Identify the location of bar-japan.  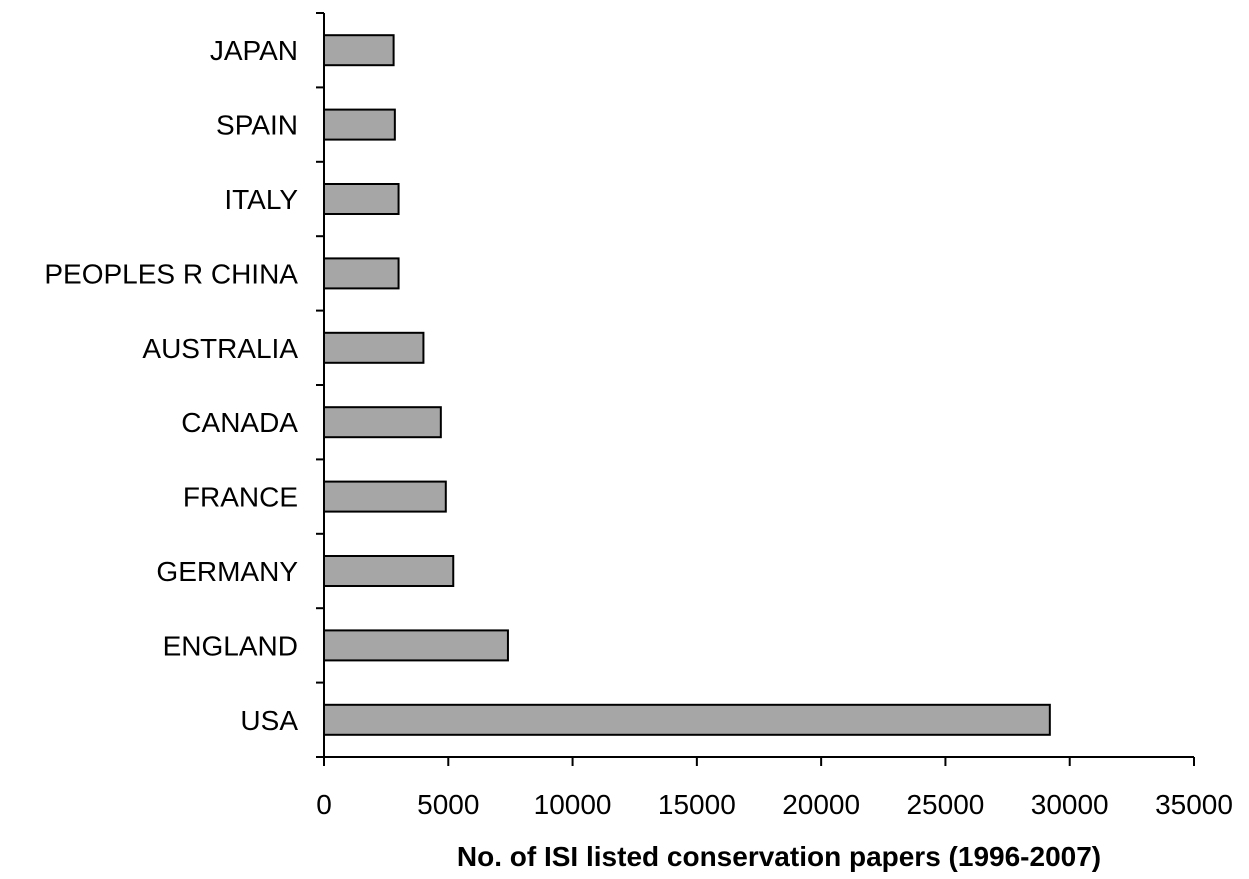
(359, 50).